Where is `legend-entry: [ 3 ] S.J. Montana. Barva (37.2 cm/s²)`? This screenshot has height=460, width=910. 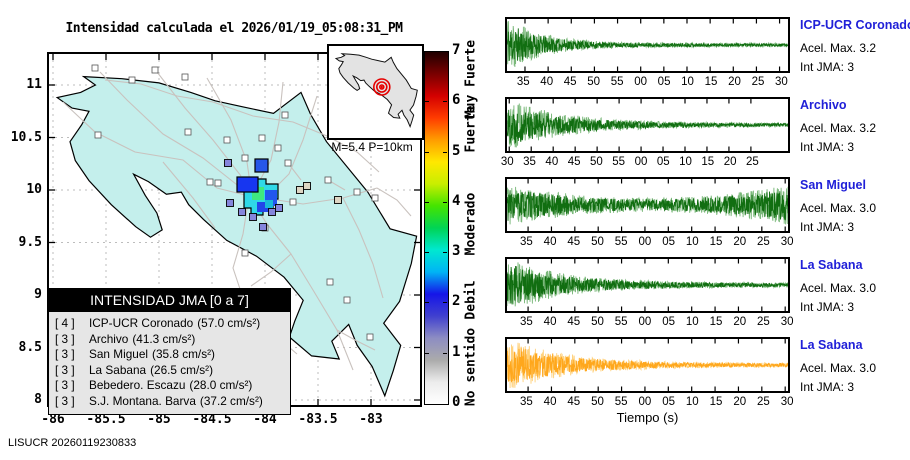 legend-entry: [ 3 ] S.J. Montana. Barva (37.2 cm/s²) is located at coordinates (159, 400).